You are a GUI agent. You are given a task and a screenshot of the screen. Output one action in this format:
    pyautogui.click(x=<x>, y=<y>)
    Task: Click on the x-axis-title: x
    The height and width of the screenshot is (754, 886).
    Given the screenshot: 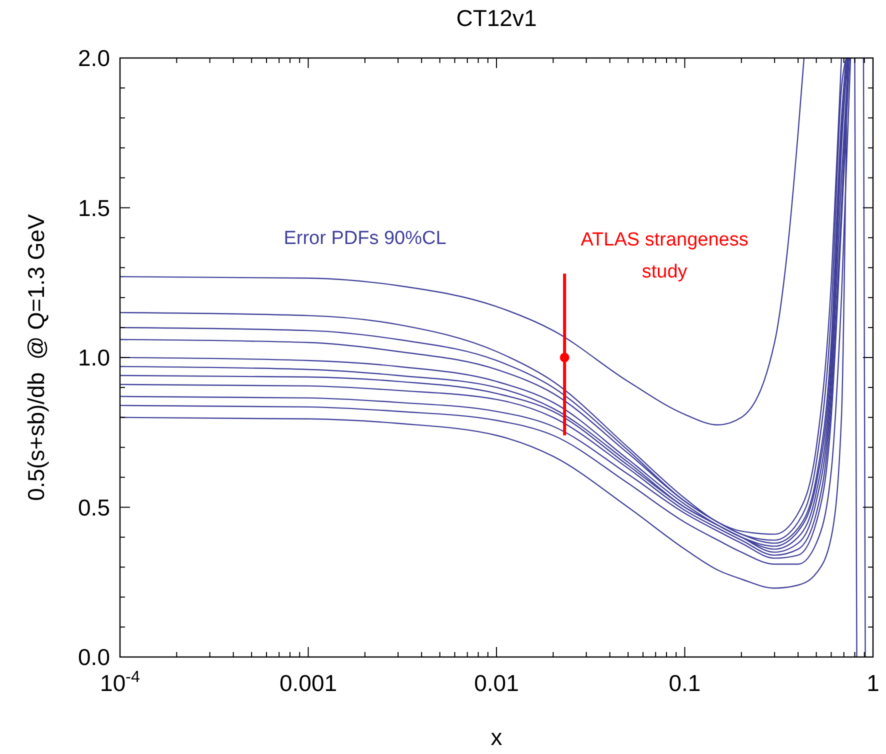 What is the action you would take?
    pyautogui.click(x=496, y=737)
    